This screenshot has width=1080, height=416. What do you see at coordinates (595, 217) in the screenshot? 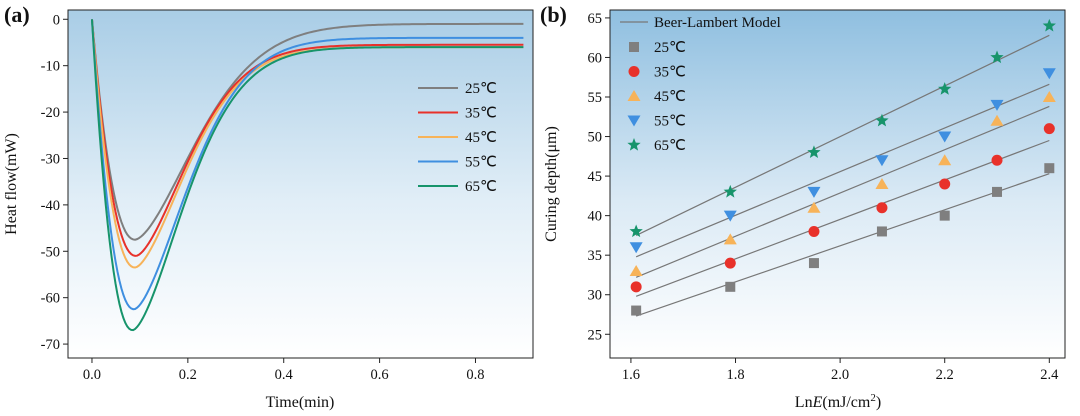
I see `y-tick-label-b: 40` at bounding box center [595, 217].